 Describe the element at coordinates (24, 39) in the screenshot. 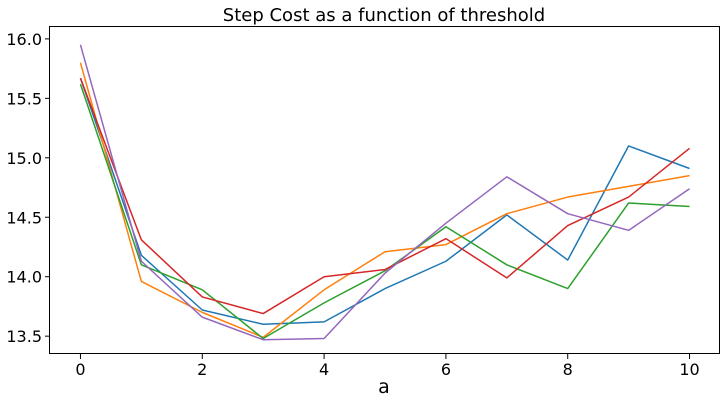

I see `y-tick-label: 16.0` at that location.